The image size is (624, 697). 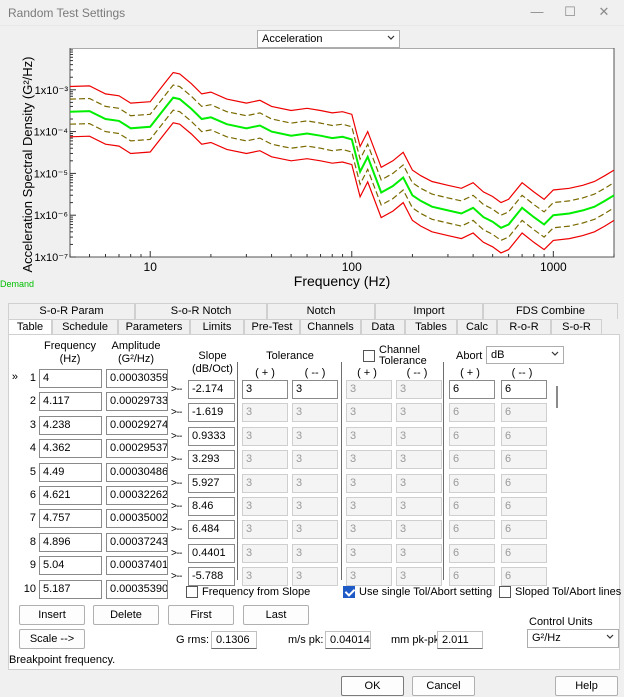 What do you see at coordinates (137, 495) in the screenshot?
I see `amplitude-cell: 0.0003226280` at bounding box center [137, 495].